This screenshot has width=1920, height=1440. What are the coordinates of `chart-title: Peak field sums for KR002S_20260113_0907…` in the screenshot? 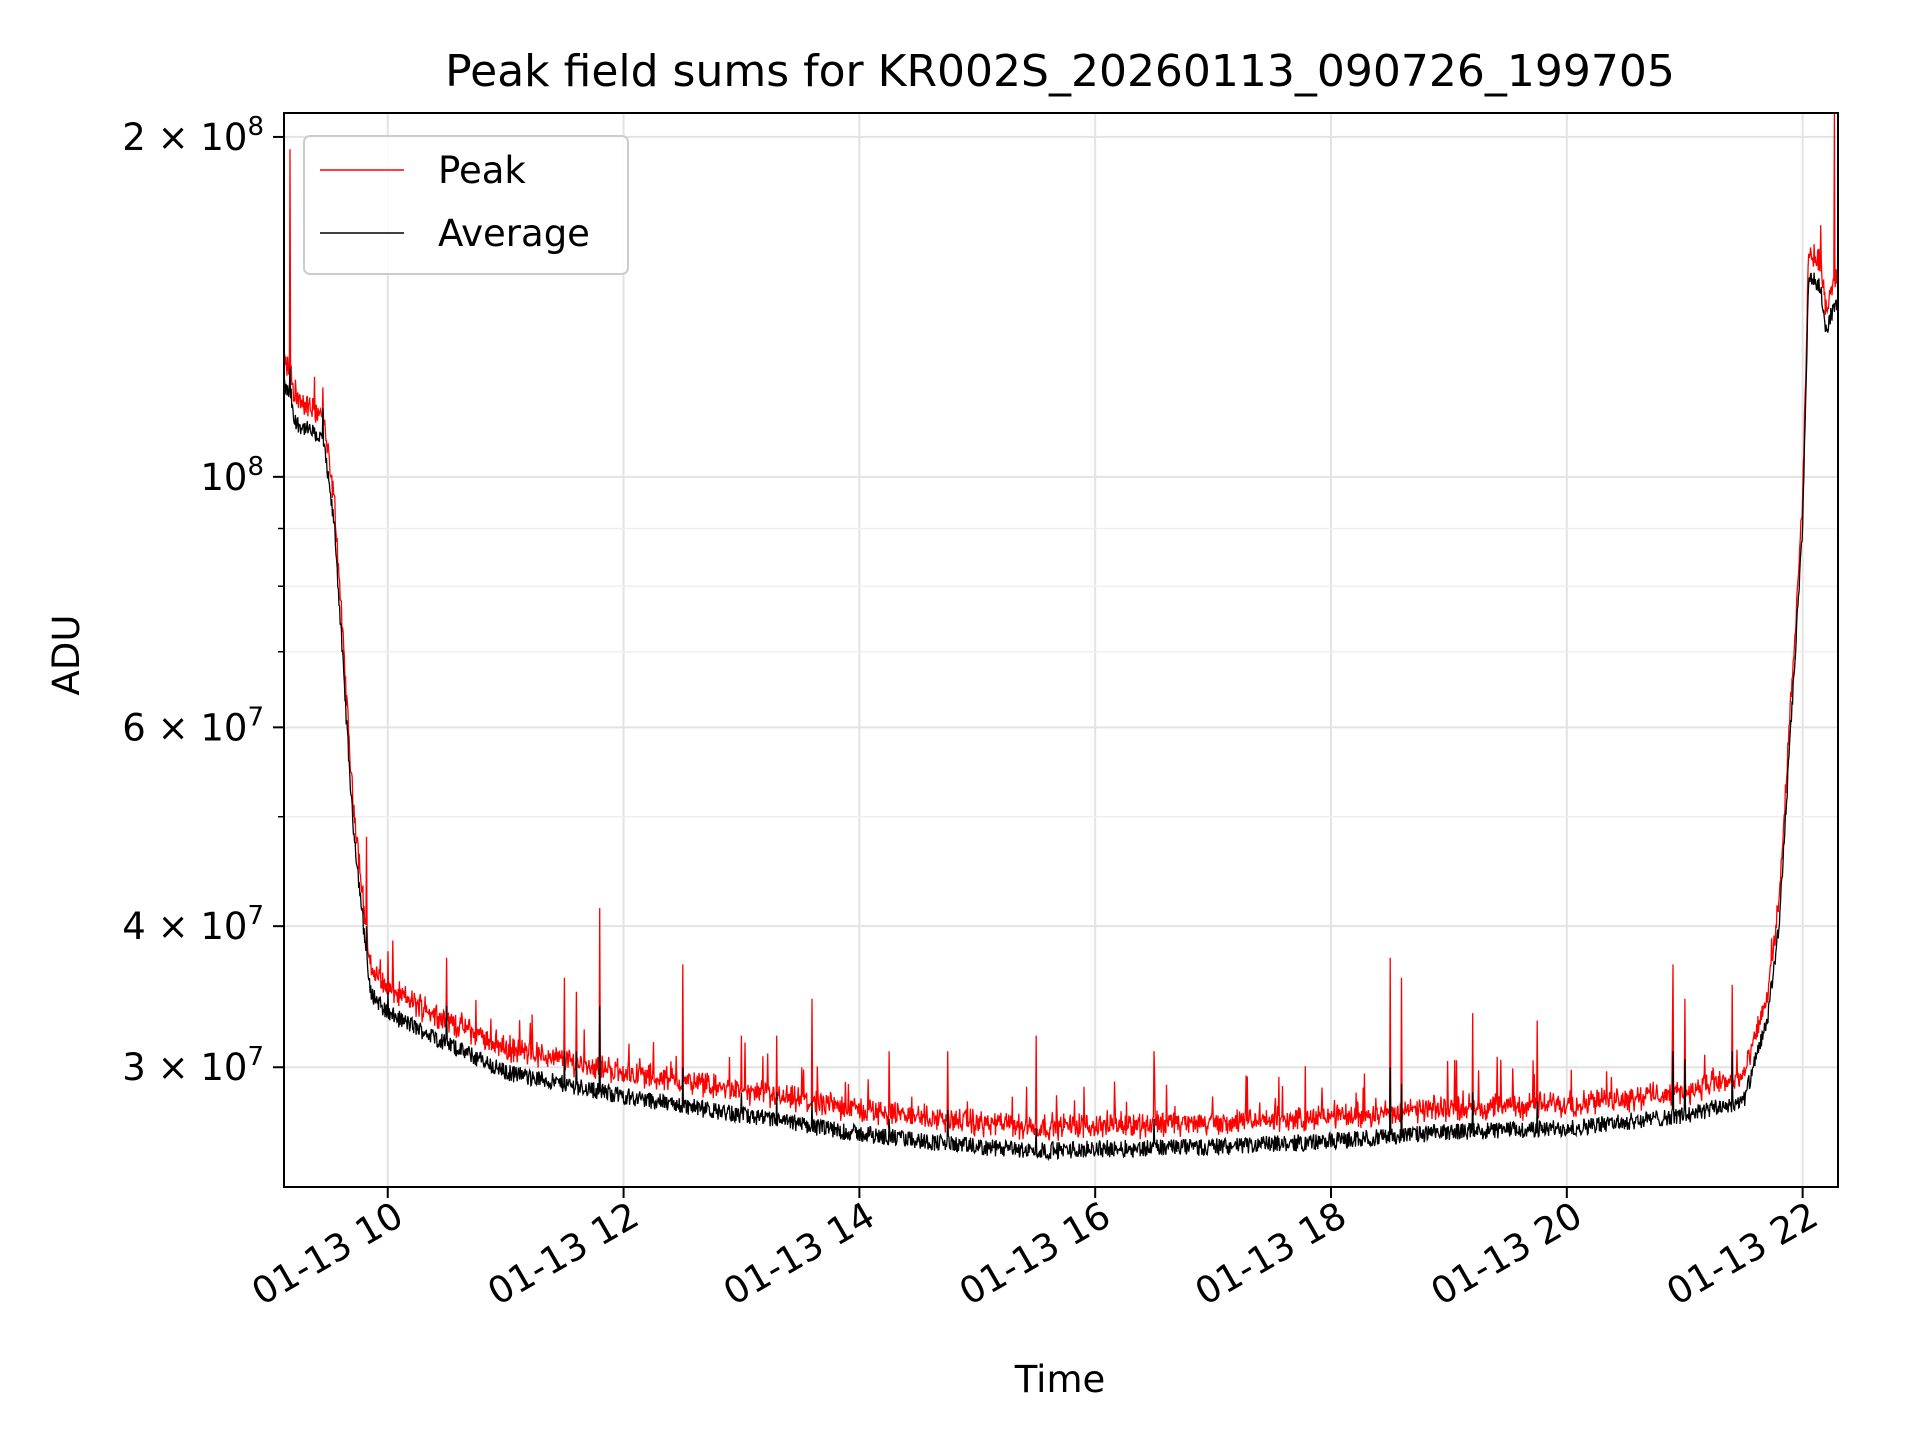 It's located at (1060, 71).